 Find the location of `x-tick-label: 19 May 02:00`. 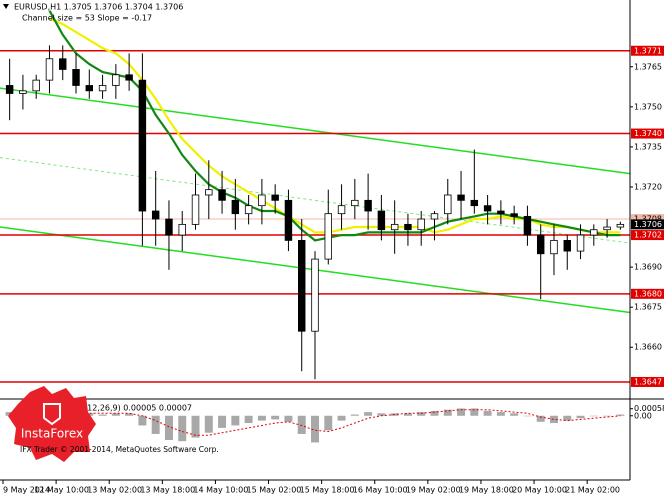

x-tick-label: 19 May 02:00 is located at coordinates (433, 490).